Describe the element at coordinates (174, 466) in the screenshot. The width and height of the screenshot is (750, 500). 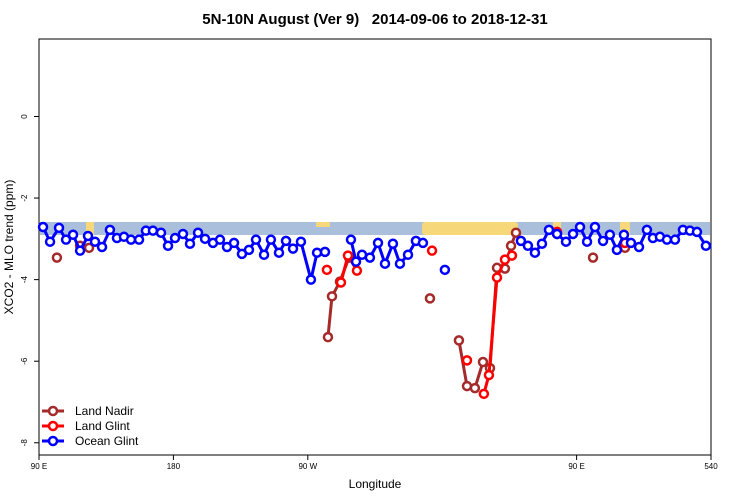
I see `x-tick-label: 180` at that location.